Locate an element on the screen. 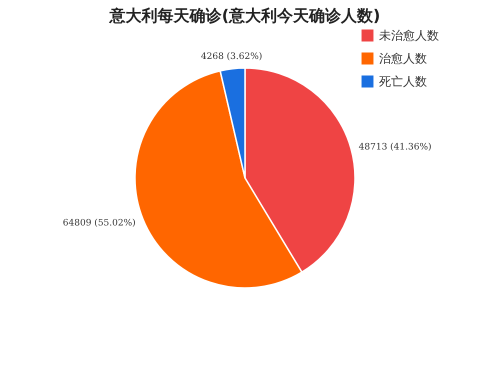 The width and height of the screenshot is (500, 382). data-label: 48713 (41.36%) is located at coordinates (395, 147).